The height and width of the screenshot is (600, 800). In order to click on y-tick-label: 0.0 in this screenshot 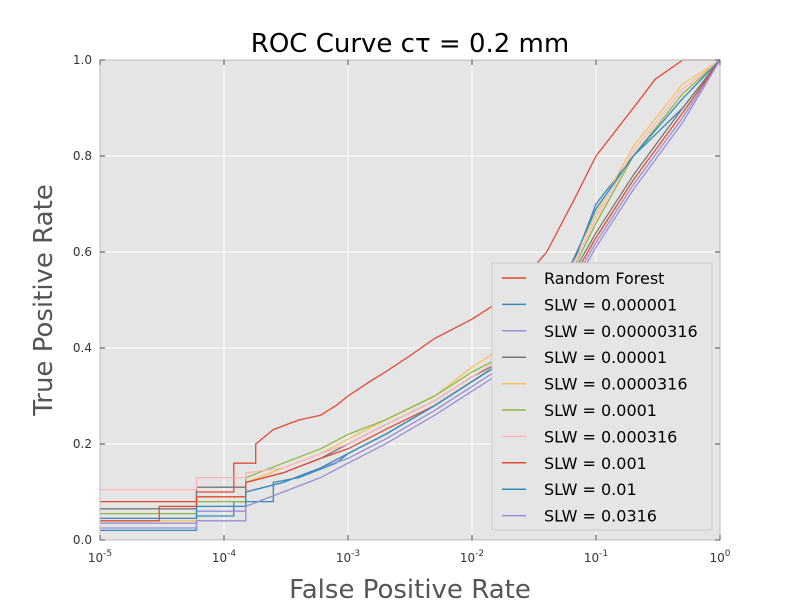, I will do `click(82, 540)`.